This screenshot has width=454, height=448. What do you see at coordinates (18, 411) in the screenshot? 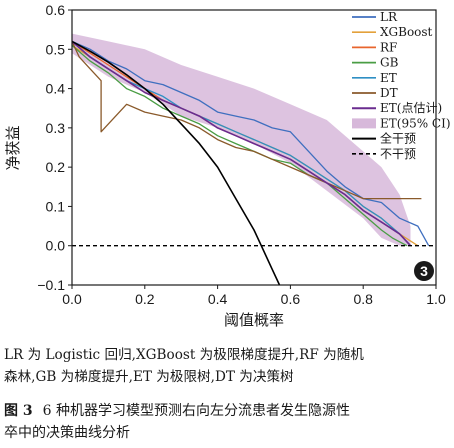
I see `figure-label: 图 3` at bounding box center [18, 411].